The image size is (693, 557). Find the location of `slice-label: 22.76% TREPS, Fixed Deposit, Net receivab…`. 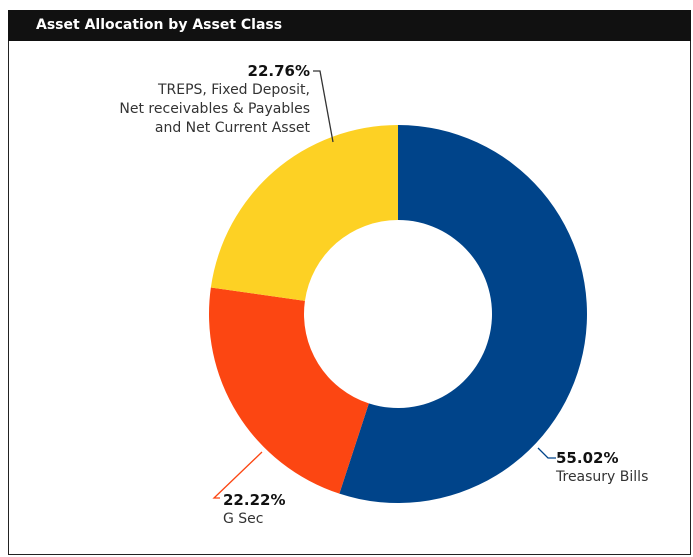

slice-label: 22.76% TREPS, Fixed Deposit, Net receivab… is located at coordinates (214, 100).